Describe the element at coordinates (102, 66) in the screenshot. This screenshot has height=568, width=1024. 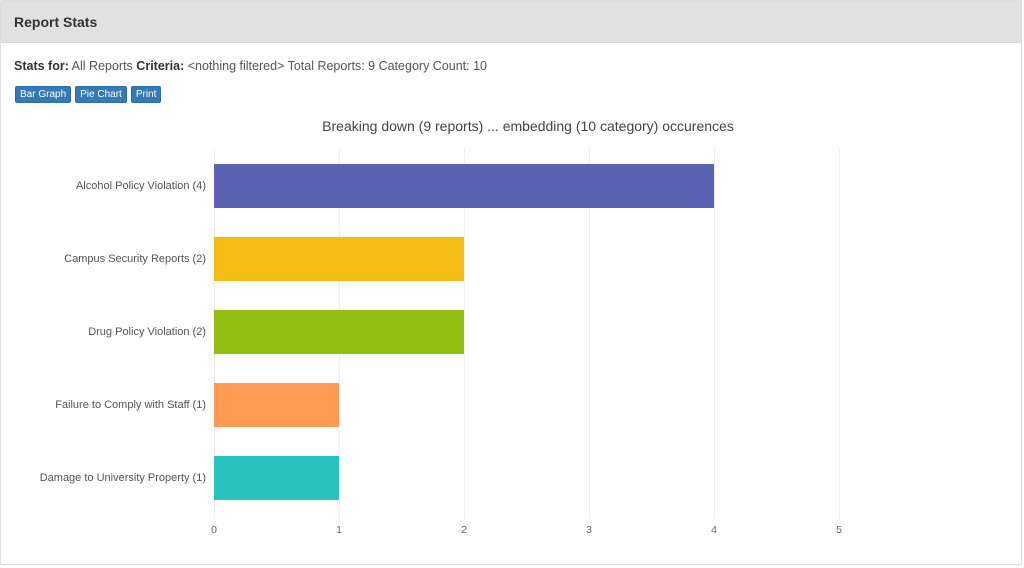
I see `stats-for-value: All Reports` at that location.